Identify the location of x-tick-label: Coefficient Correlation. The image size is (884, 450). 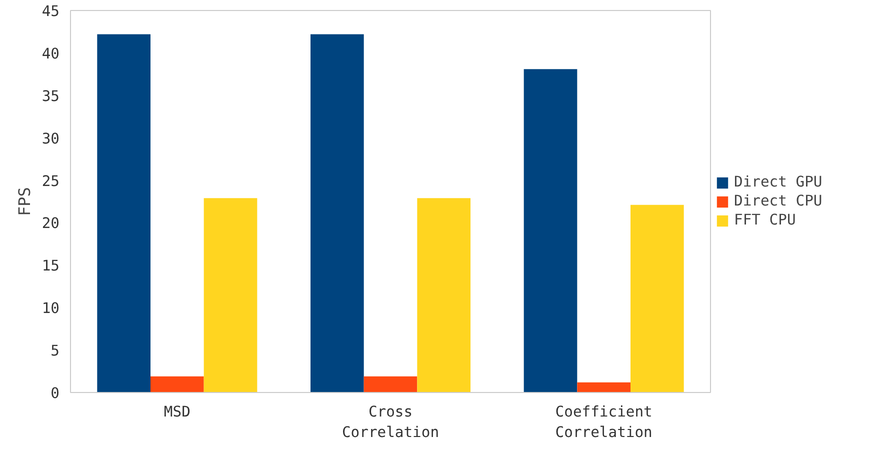
(603, 422).